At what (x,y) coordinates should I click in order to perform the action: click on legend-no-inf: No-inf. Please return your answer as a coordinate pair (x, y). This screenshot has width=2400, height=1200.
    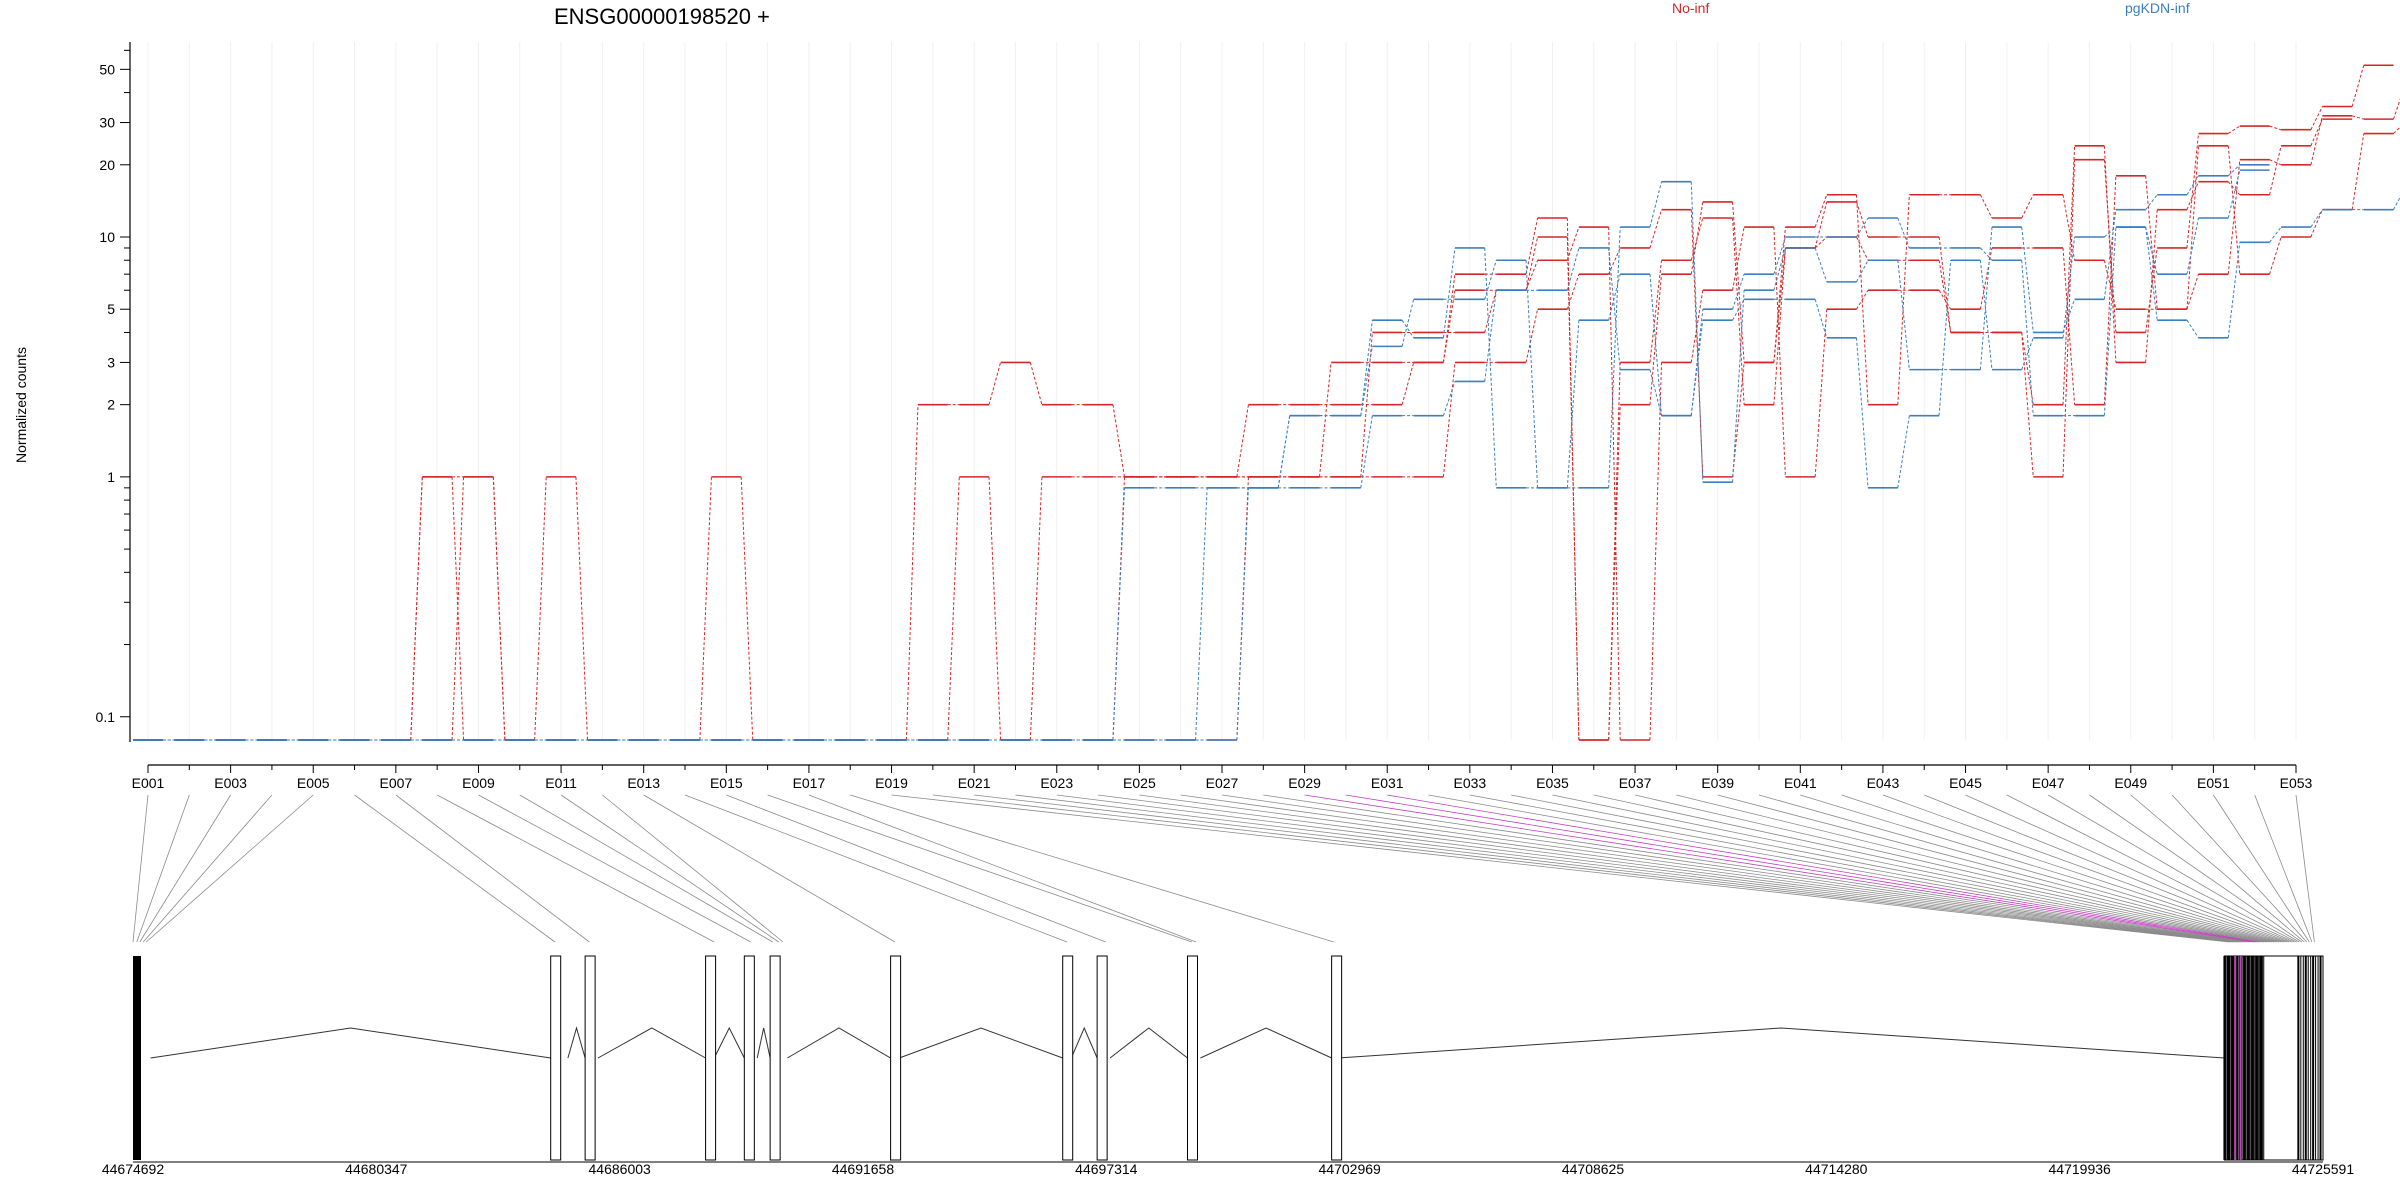
    Looking at the image, I should click on (1690, 8).